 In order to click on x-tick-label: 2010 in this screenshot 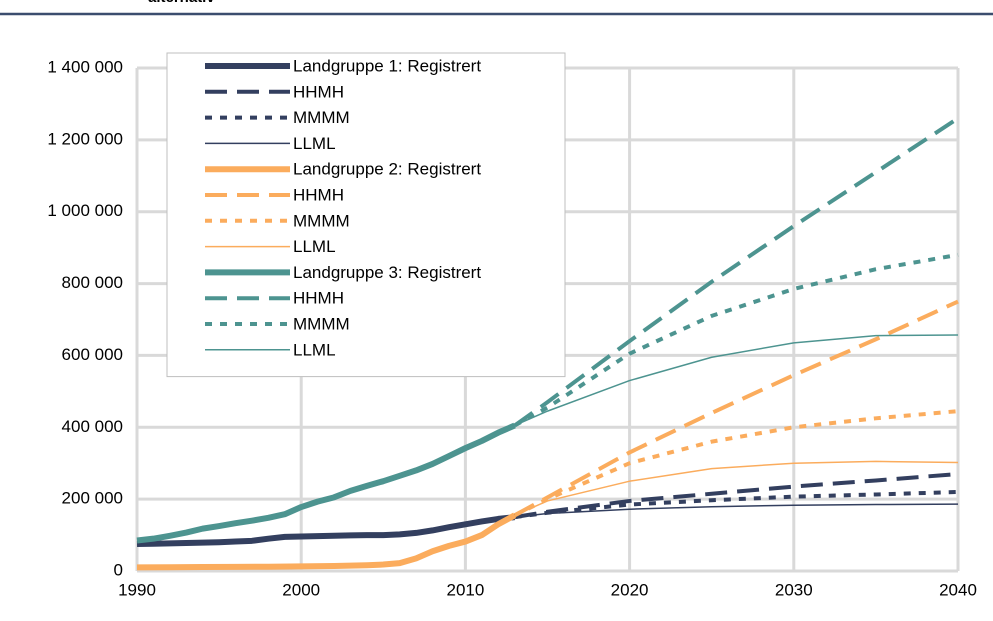, I will do `click(465, 589)`.